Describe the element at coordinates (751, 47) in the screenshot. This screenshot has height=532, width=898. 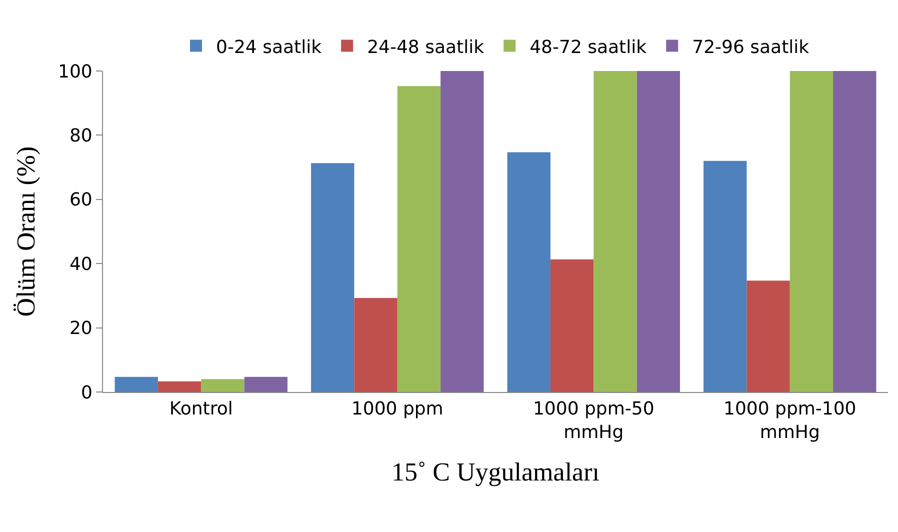
I see `legend-label: 72-96 saatlik` at that location.